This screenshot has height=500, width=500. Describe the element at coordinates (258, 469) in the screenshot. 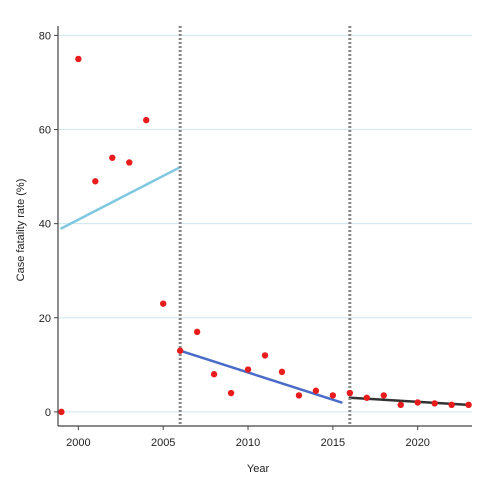

I see `x-axis-title: Year` at that location.